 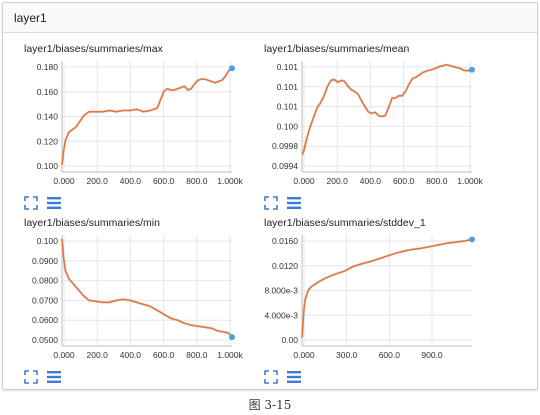 What do you see at coordinates (30, 17) in the screenshot?
I see `panel-title: layer1` at bounding box center [30, 17].